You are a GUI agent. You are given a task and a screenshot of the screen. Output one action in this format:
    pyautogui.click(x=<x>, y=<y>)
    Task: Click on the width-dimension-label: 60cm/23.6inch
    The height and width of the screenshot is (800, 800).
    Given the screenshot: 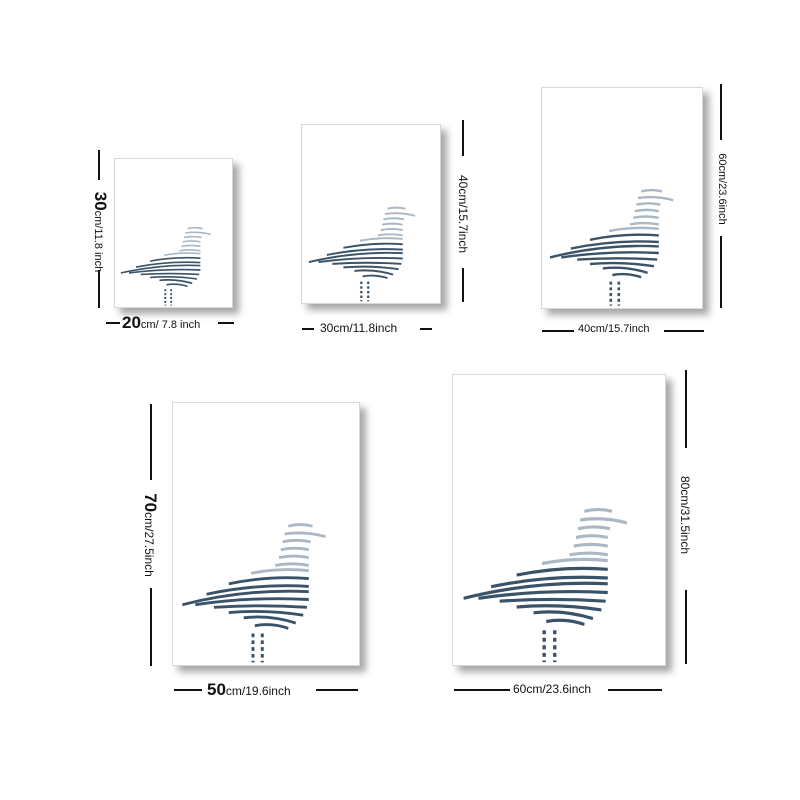 What is the action you would take?
    pyautogui.click(x=552, y=689)
    